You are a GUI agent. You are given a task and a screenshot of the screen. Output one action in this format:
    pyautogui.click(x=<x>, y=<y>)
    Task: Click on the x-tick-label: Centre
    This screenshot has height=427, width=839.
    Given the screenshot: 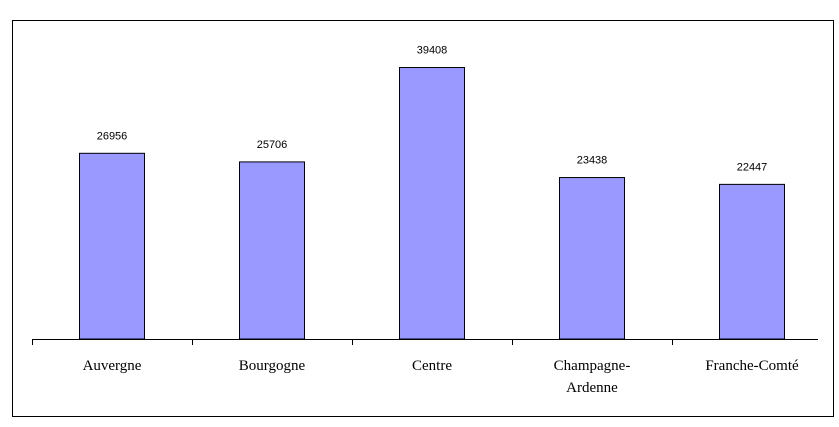 What is the action you would take?
    pyautogui.click(x=432, y=366)
    